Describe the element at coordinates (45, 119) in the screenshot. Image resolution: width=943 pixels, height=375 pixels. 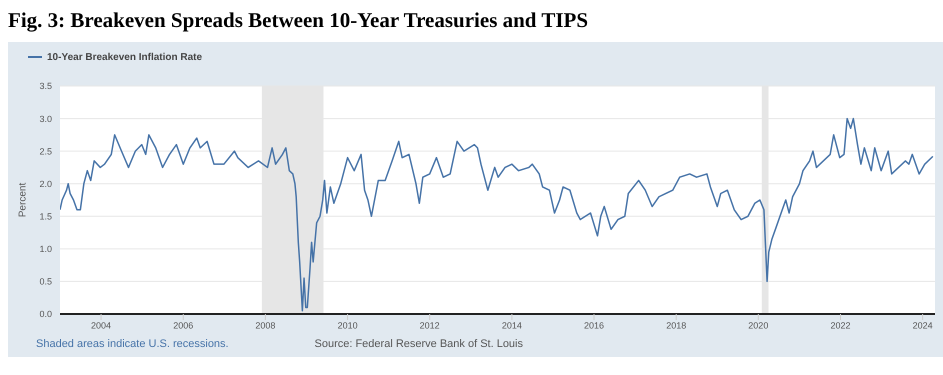
I see `y-tick-label: 3.0` at that location.